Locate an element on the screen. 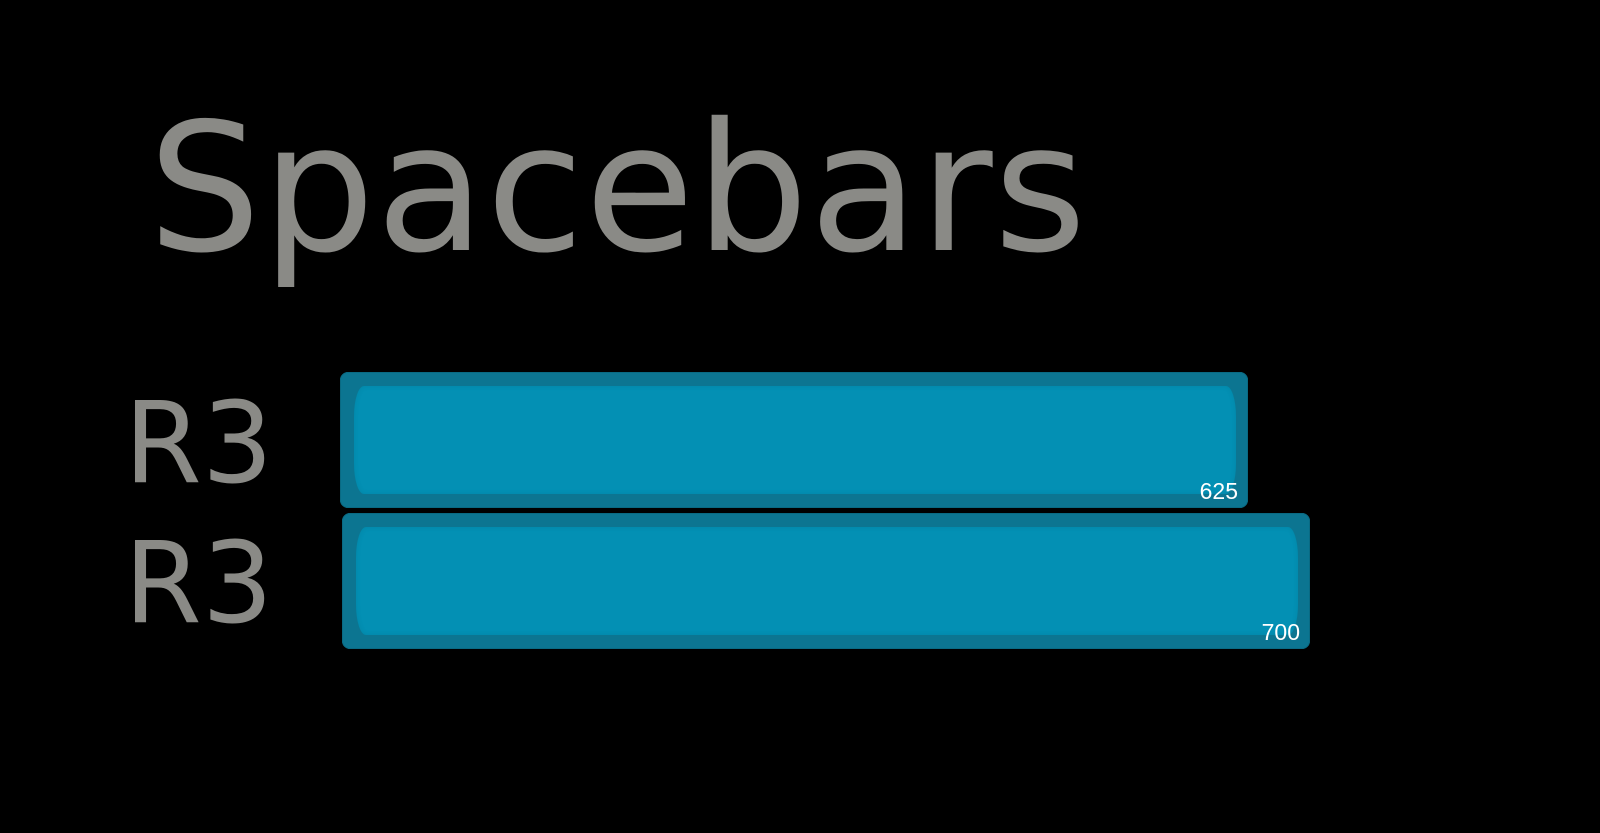 The height and width of the screenshot is (833, 1600). row-label-first: R3 is located at coordinates (199, 444).